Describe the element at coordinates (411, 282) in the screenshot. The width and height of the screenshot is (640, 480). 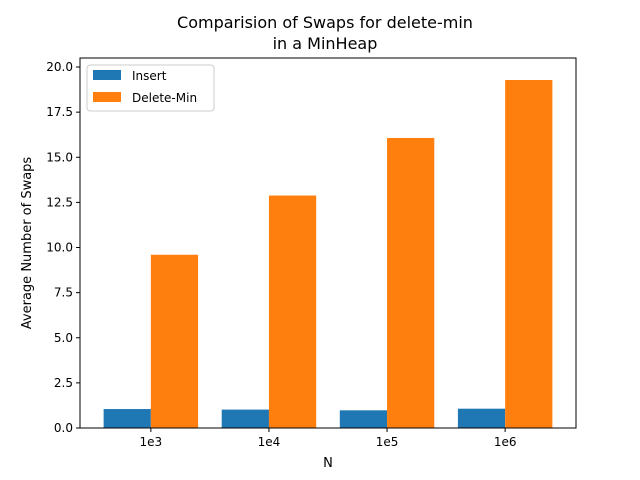
I see `bar-delete-min-1e5` at that location.